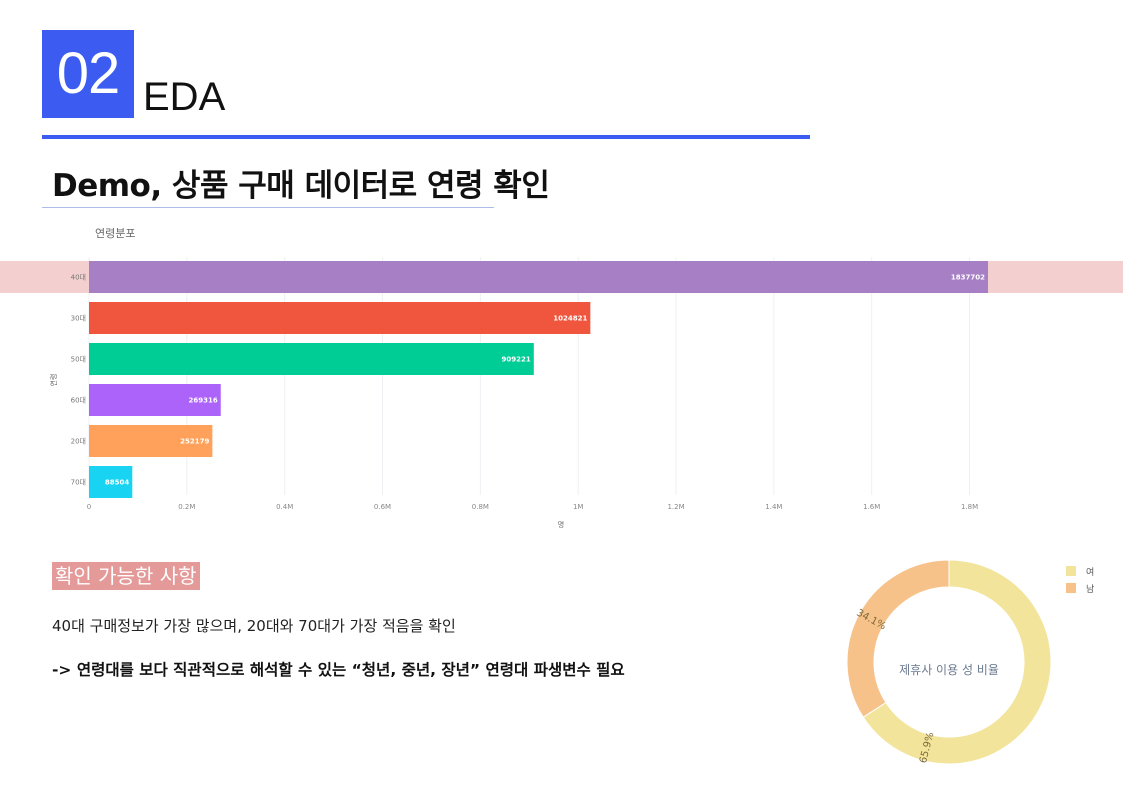 The height and width of the screenshot is (794, 1123). I want to click on y-tick-label: 60대, so click(78, 401).